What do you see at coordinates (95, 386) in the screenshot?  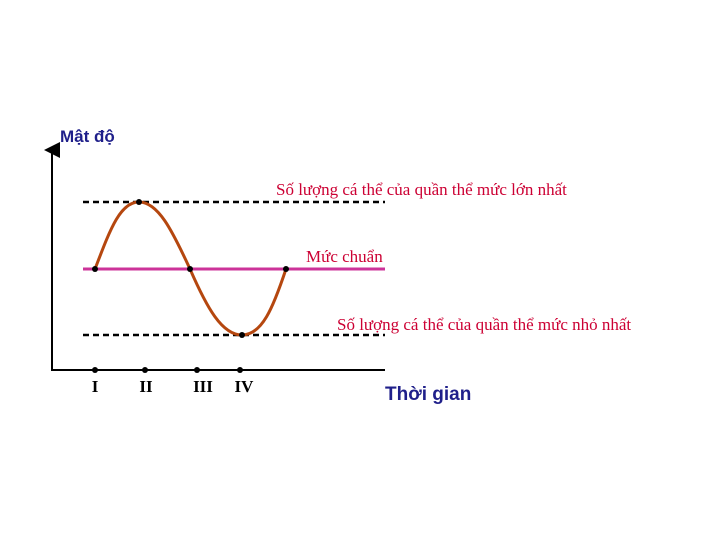 I see `phase-label: I` at bounding box center [95, 386].